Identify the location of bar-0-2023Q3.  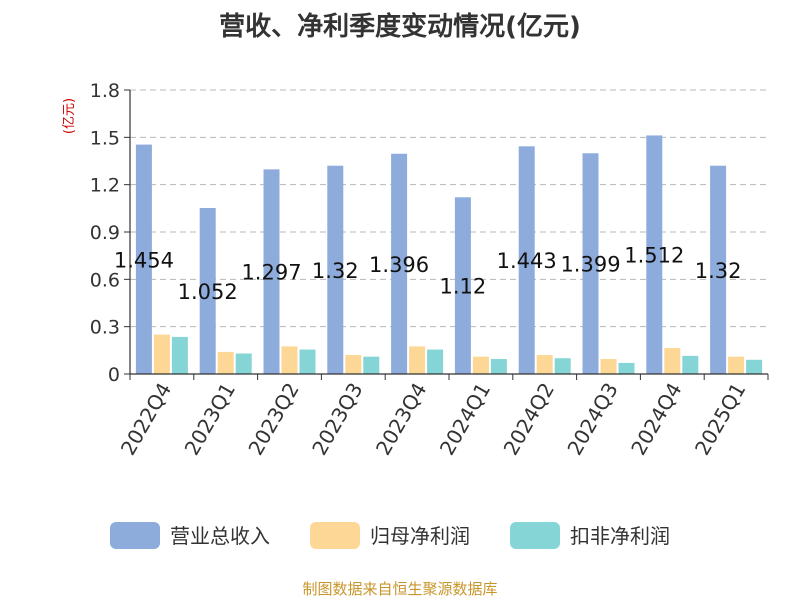
(335, 269).